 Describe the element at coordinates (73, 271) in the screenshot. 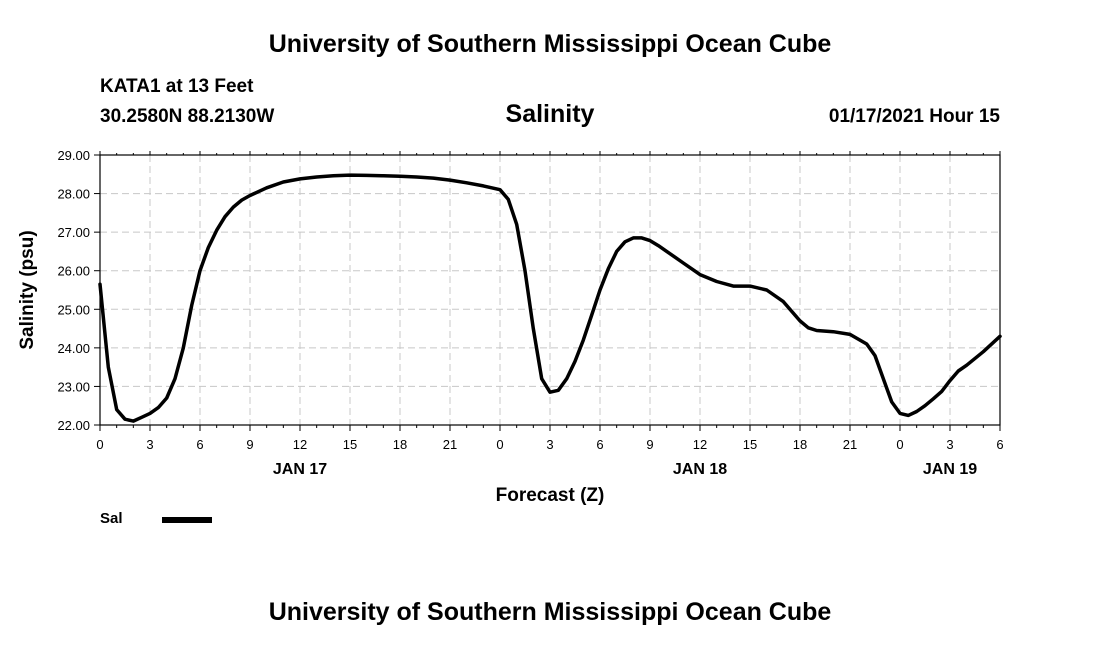

I see `y-tick-label: 26.00` at that location.